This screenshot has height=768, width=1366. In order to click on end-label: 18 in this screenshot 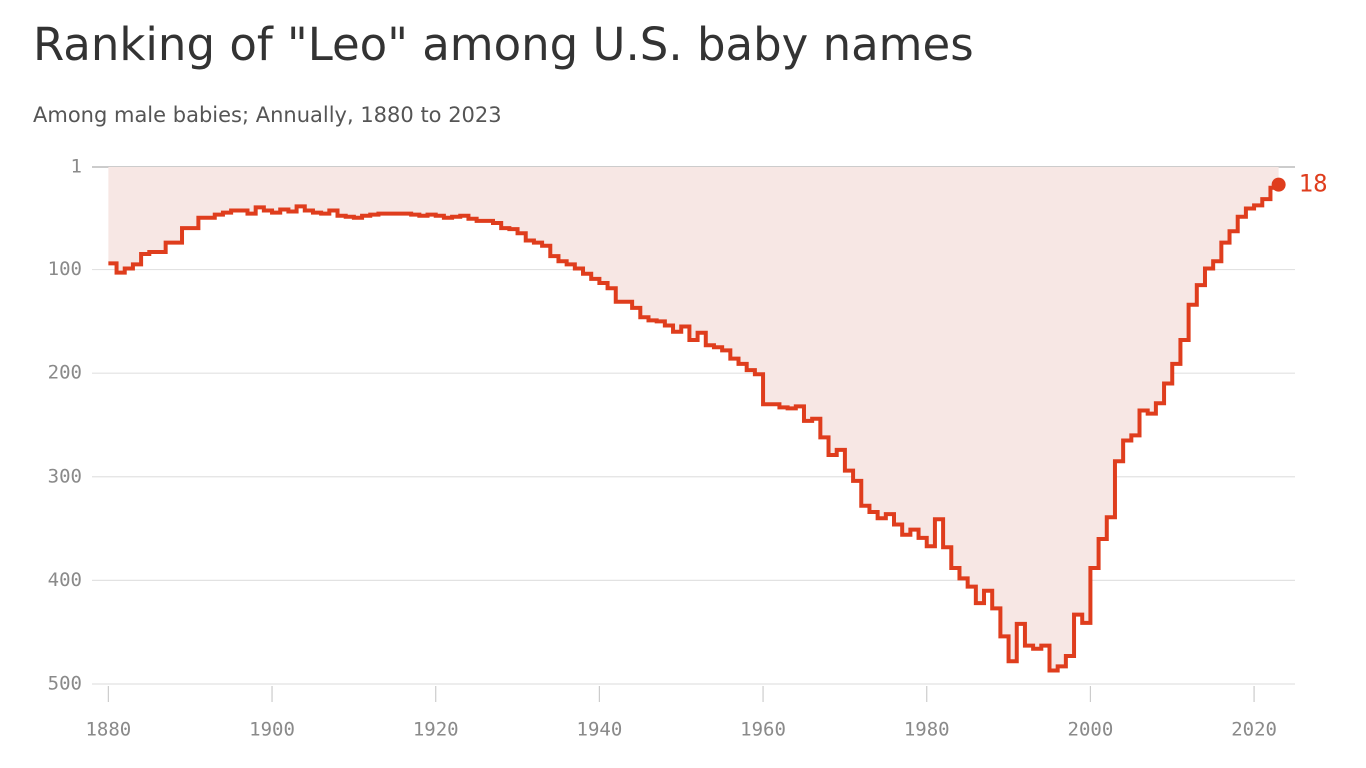, I will do `click(1313, 184)`.